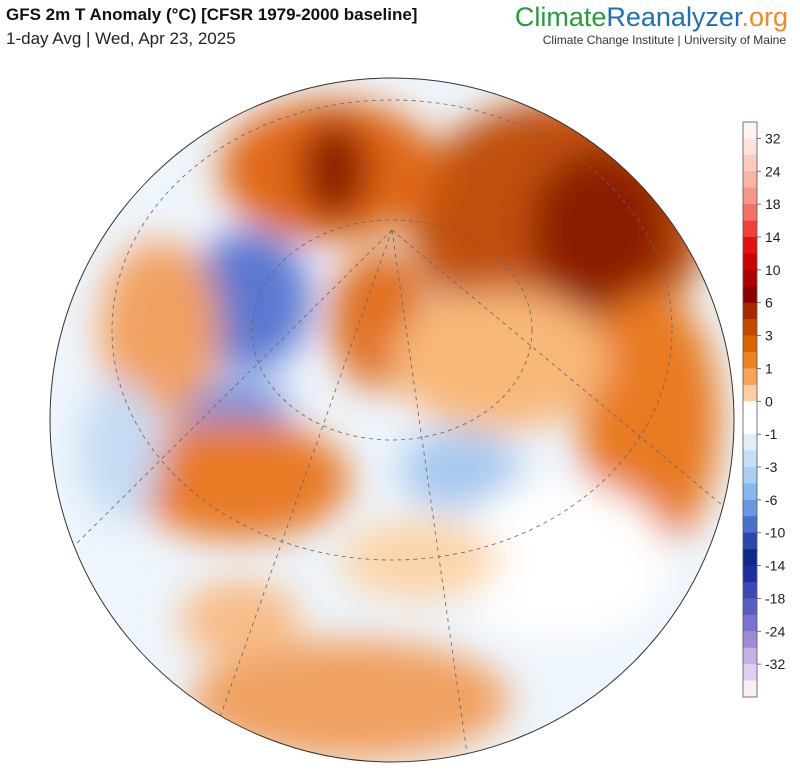  I want to click on colorbar-tick-label: -24, so click(775, 631).